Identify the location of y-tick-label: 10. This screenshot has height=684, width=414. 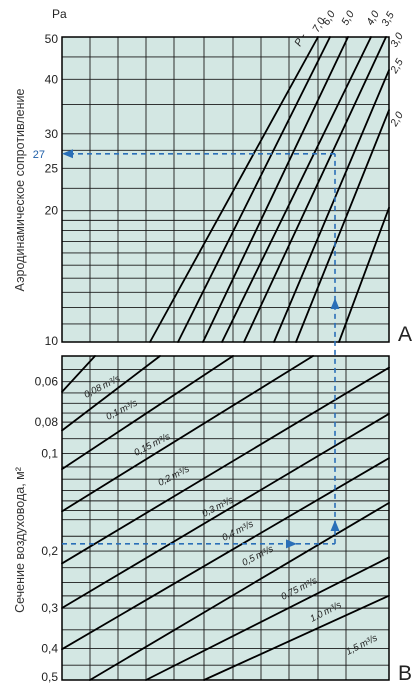
(52, 341).